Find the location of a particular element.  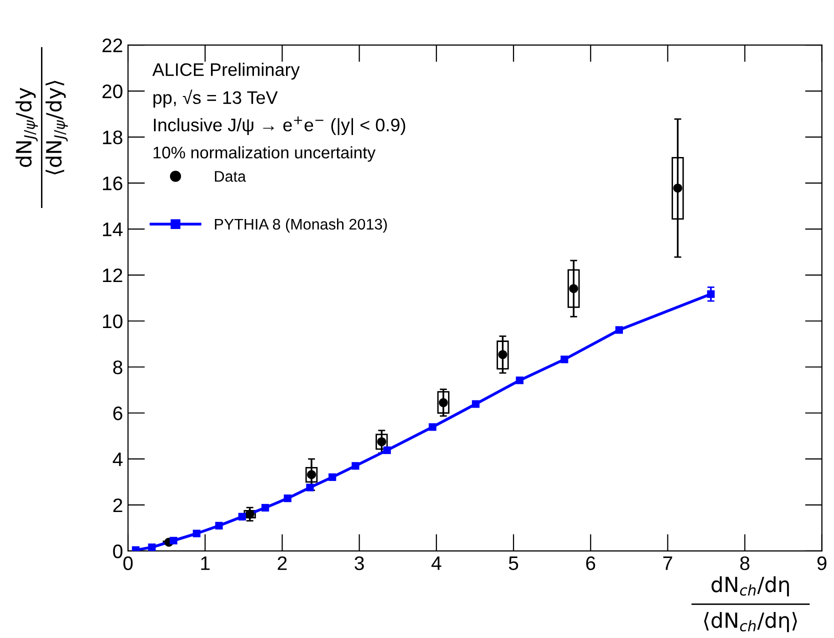

legend-label: Data is located at coordinates (230, 176).